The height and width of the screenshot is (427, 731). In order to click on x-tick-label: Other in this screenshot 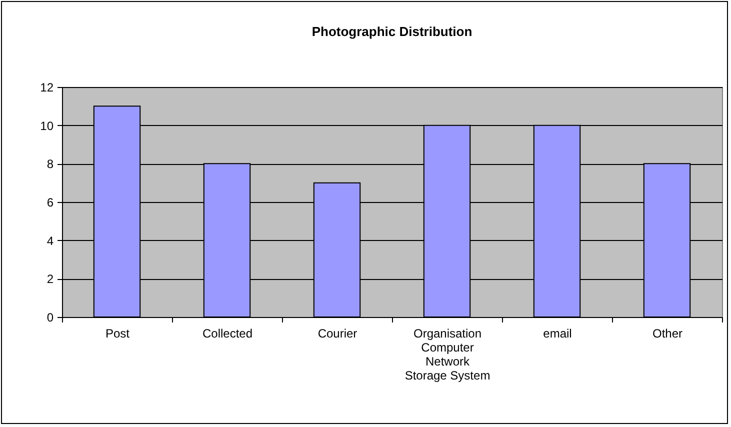, I will do `click(667, 333)`.